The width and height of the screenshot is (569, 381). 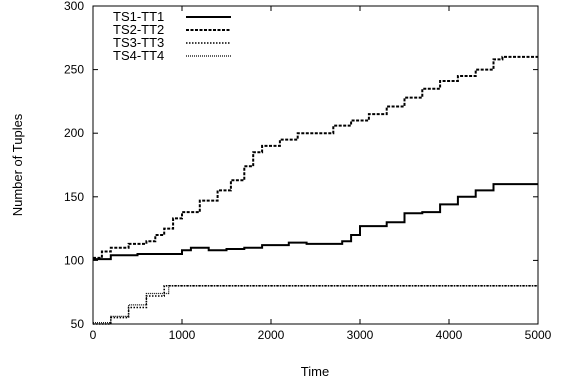 I want to click on x-tick-label: 2000, so click(x=271, y=335).